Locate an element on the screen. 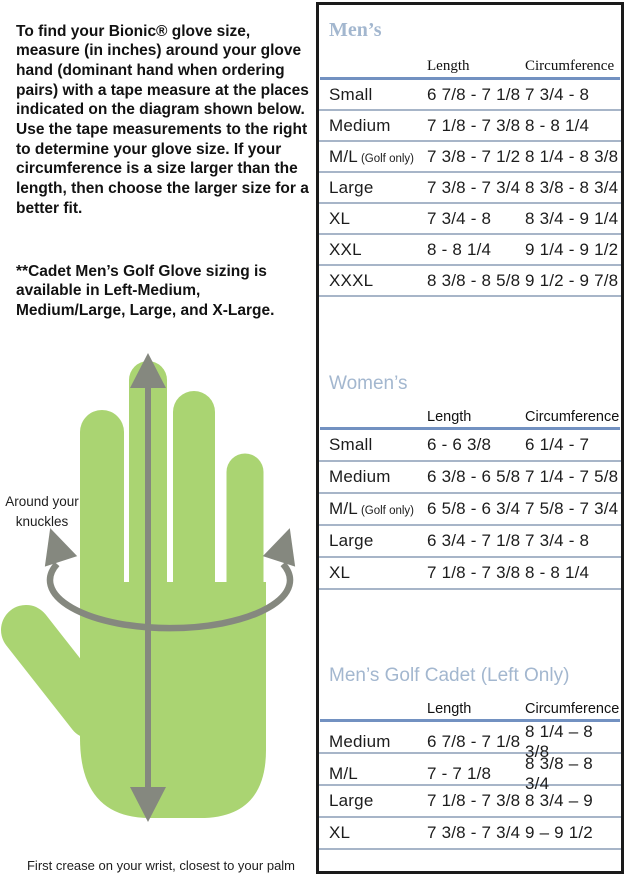 The width and height of the screenshot is (627, 879). circumference-value: 8 3/4 – 9 is located at coordinates (559, 800).